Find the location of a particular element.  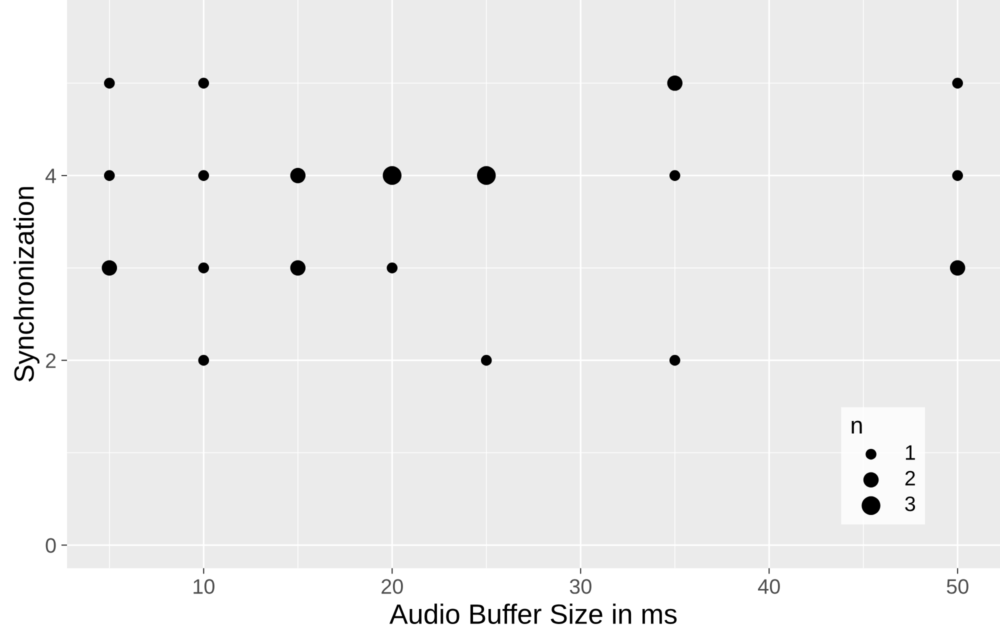

x-tick-label: 50 is located at coordinates (957, 586).